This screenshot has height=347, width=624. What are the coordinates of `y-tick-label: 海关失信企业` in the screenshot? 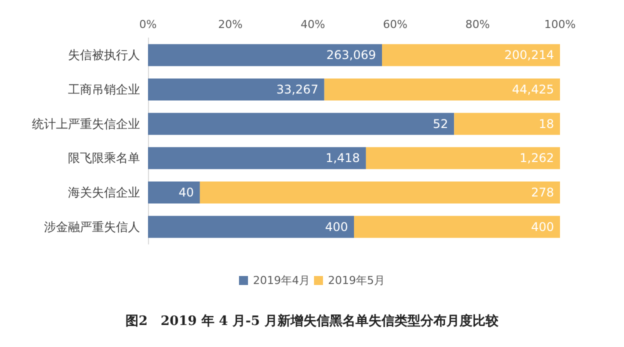 It's located at (104, 193).